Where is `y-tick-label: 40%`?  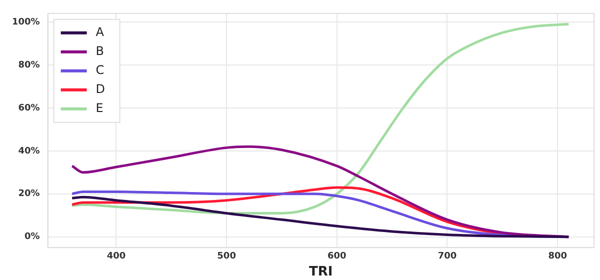
y-tick-label: 40% is located at coordinates (29, 151).